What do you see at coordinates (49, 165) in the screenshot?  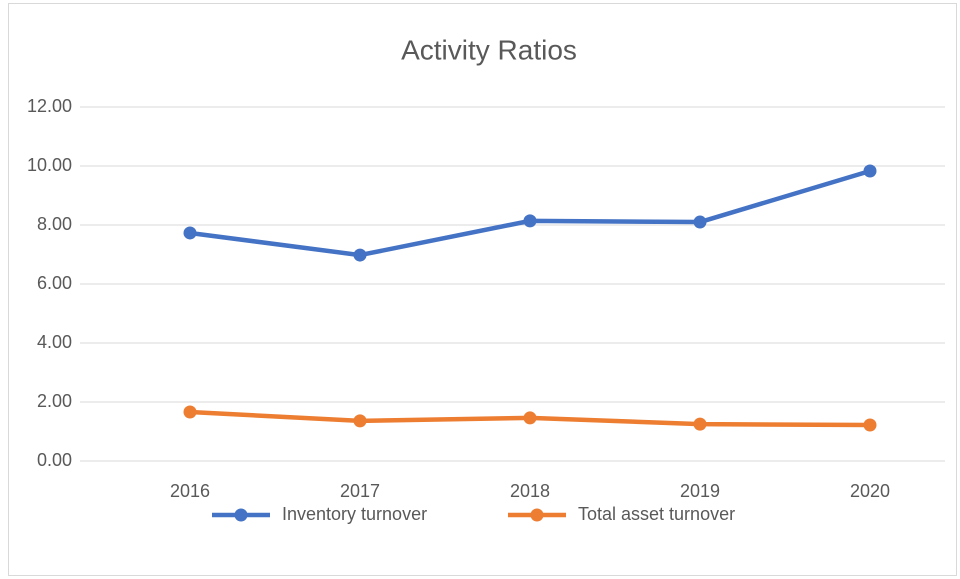 I see `y-tick-label: 10.00` at bounding box center [49, 165].